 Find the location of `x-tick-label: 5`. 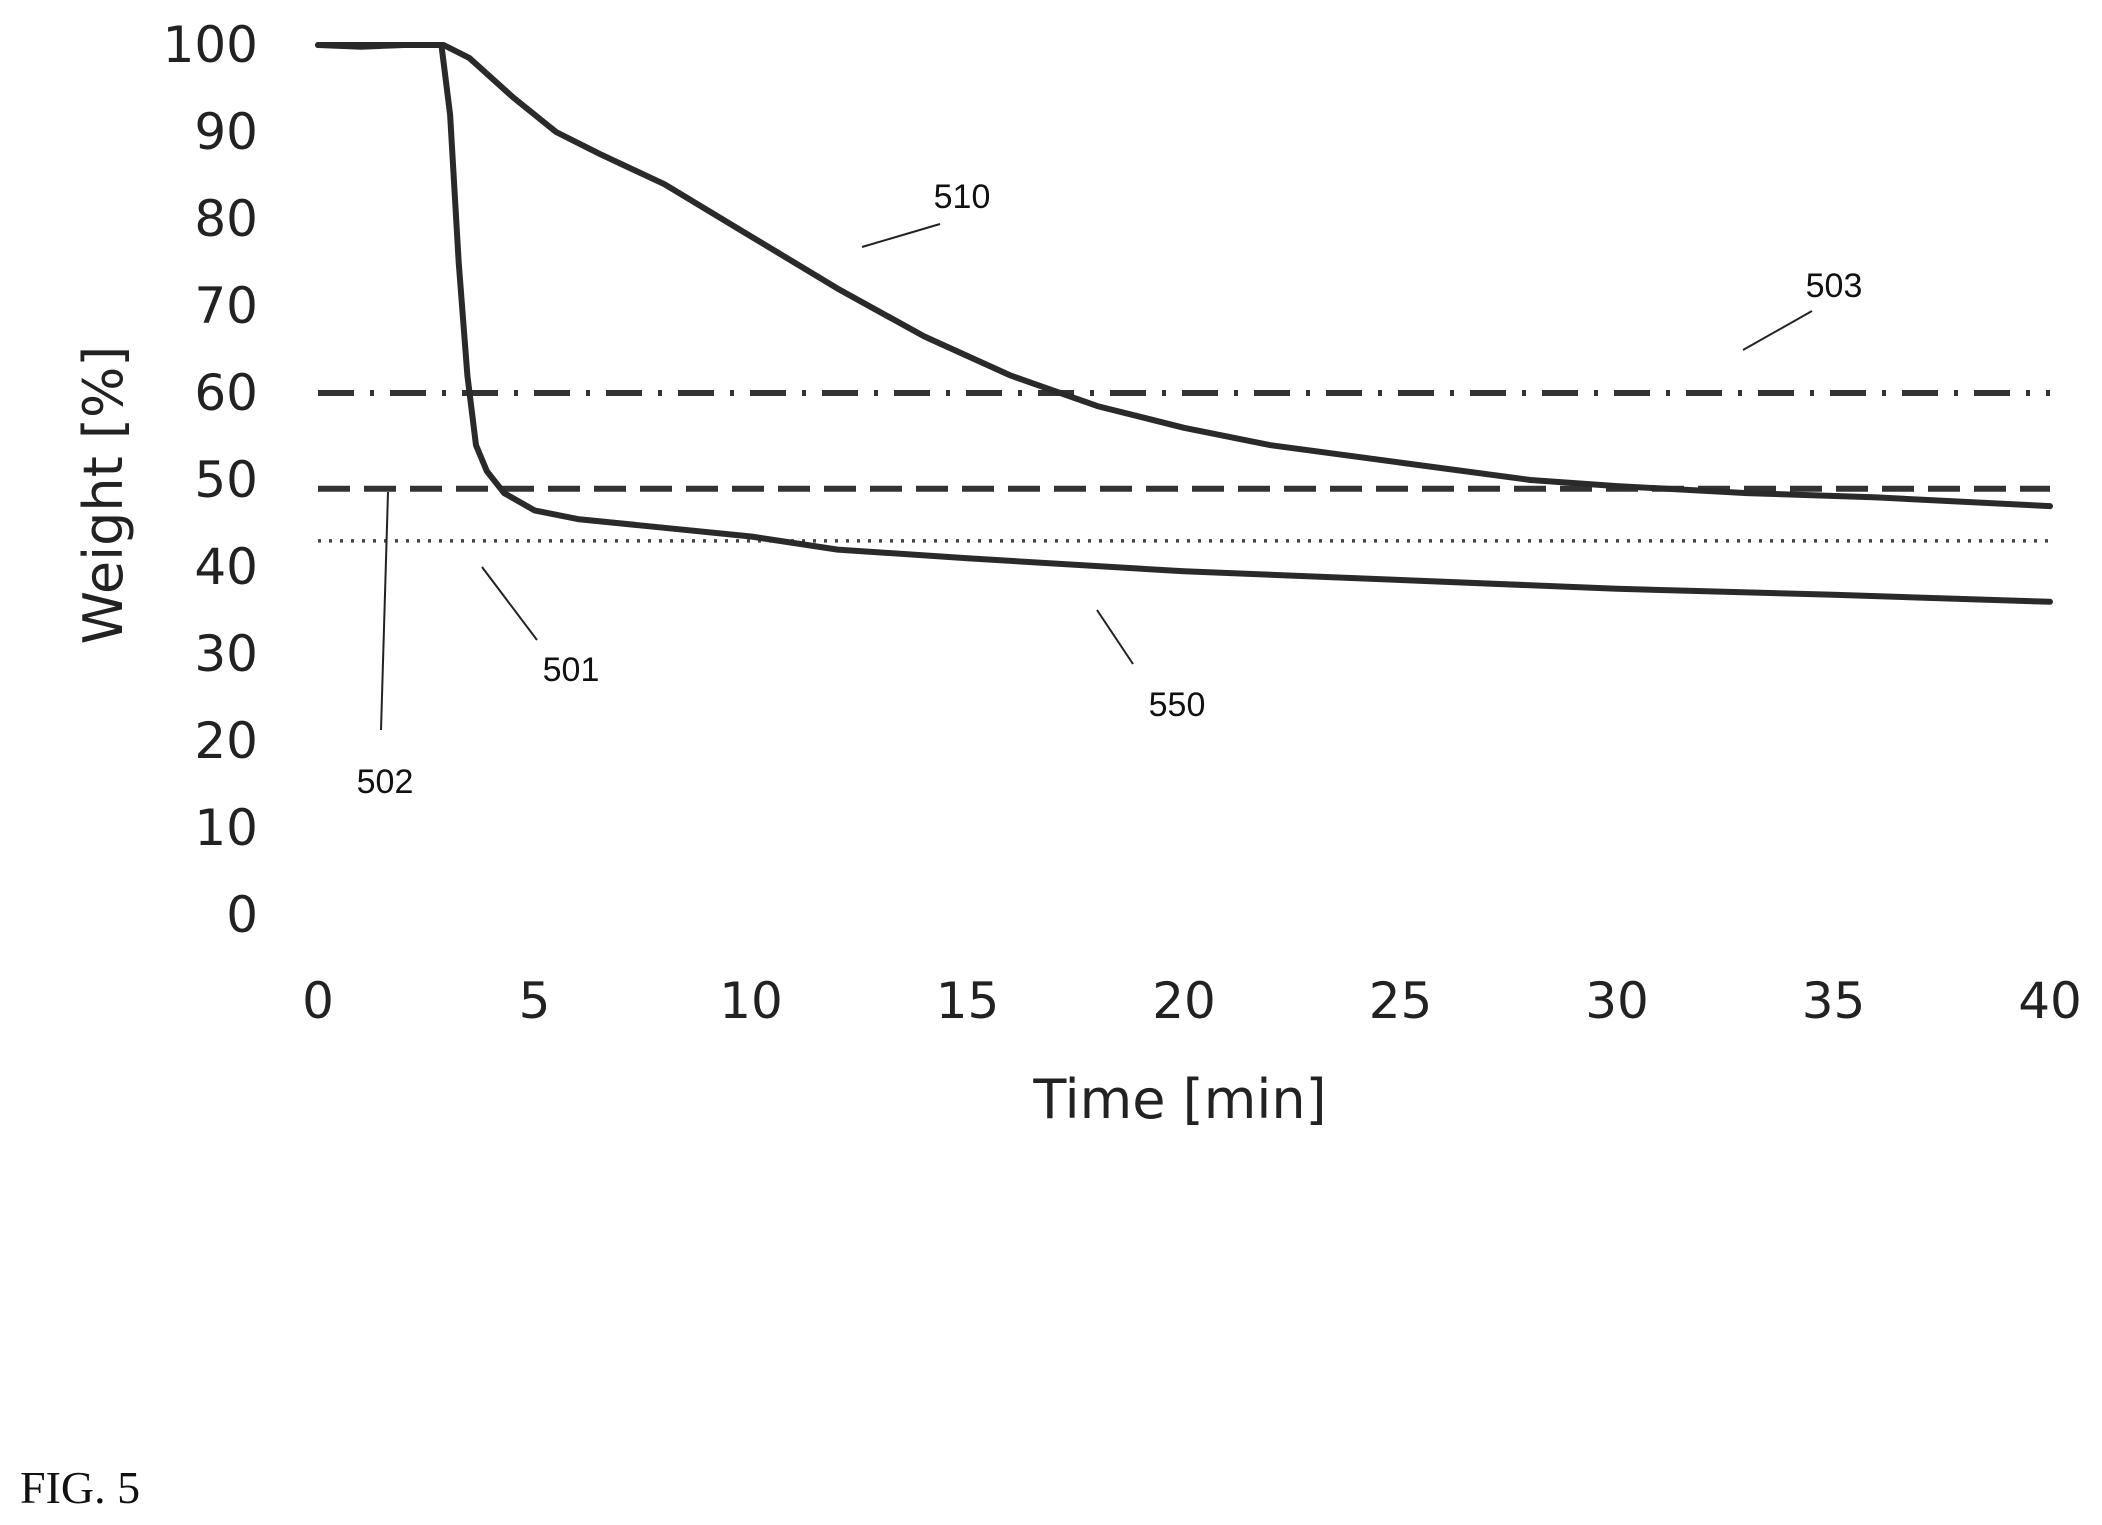

x-tick-label: 5 is located at coordinates (535, 1001).